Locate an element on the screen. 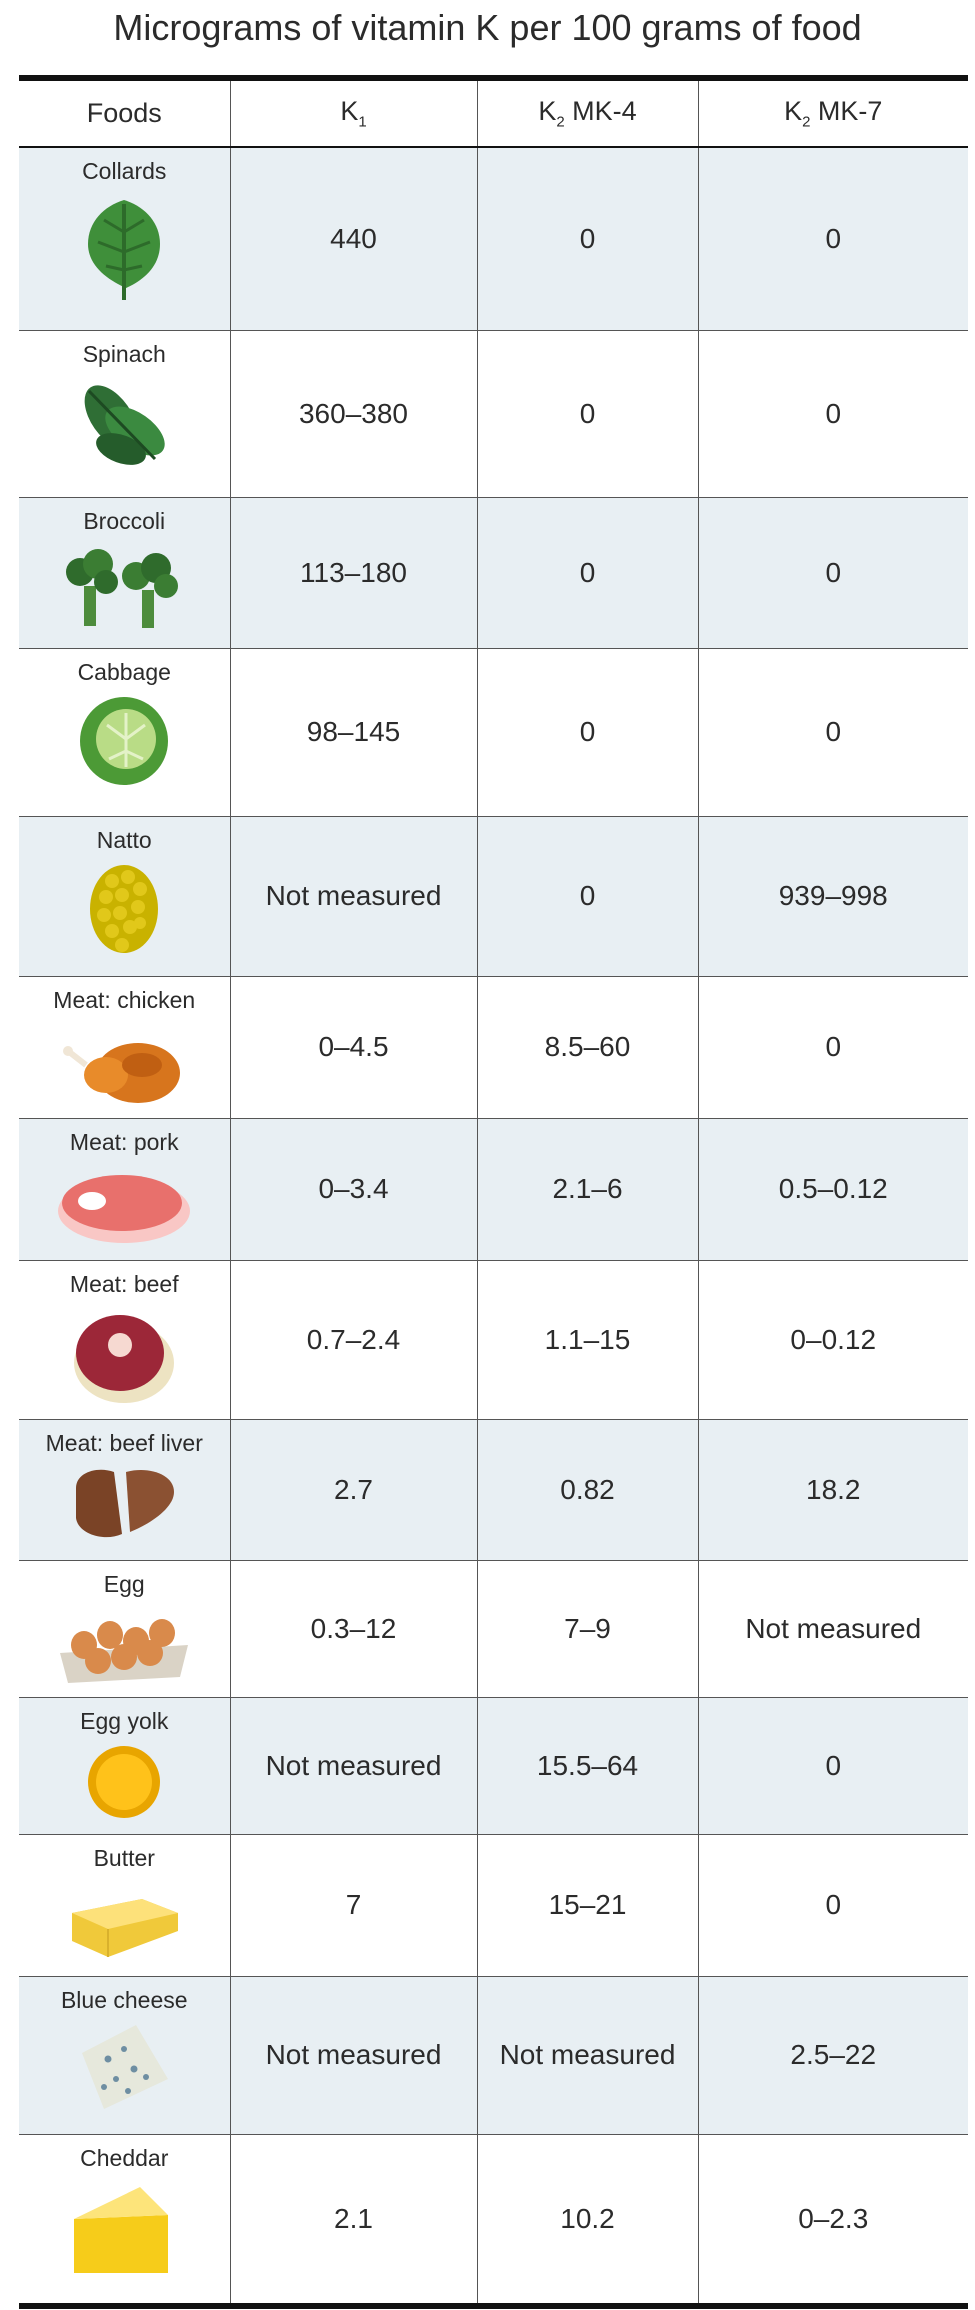  food-cell: Cheddar is located at coordinates (124, 2219).